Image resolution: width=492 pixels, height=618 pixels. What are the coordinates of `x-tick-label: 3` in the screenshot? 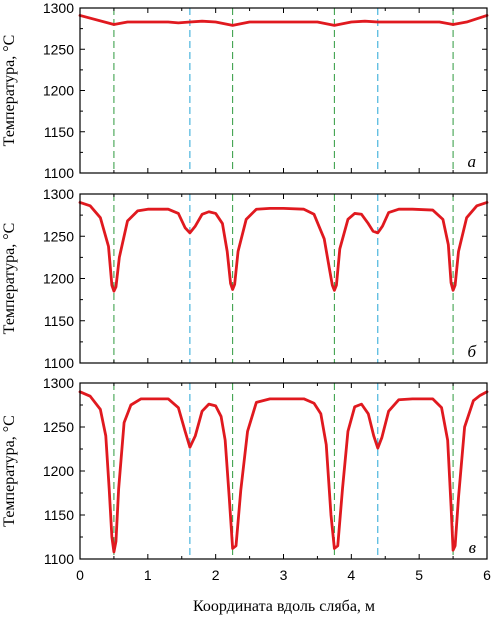 It's located at (284, 575).